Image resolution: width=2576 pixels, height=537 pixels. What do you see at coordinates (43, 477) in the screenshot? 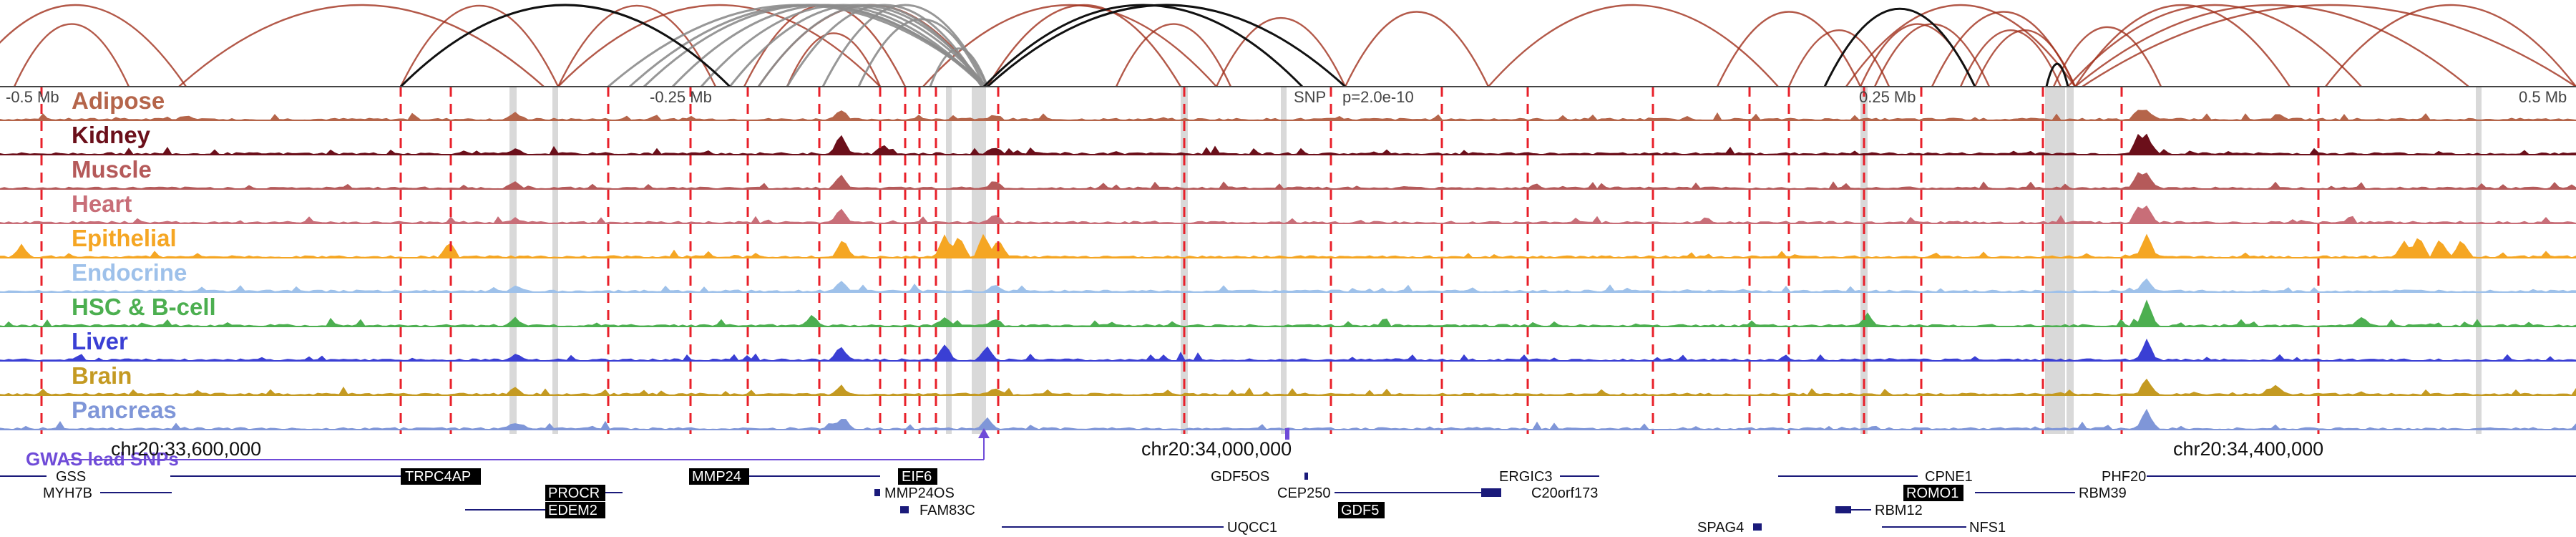
I see `gene-gss: GSS` at bounding box center [43, 477].